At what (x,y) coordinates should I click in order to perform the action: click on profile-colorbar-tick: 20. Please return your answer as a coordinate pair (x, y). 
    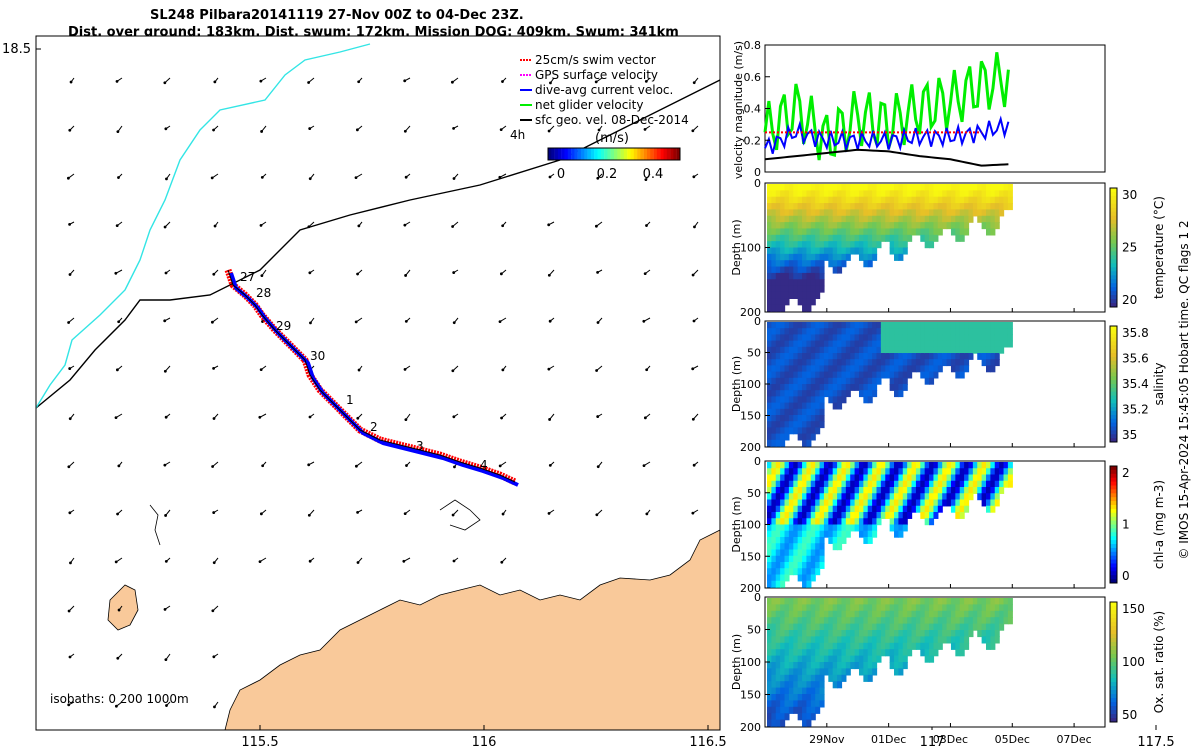
    Looking at the image, I should click on (1129, 300).